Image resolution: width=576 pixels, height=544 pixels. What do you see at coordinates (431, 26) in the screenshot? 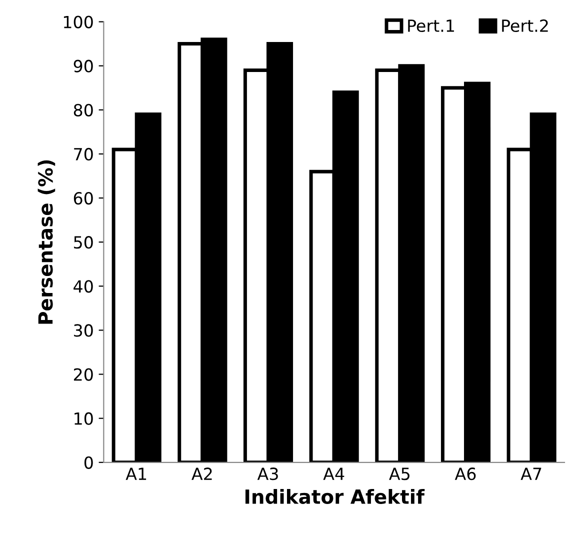
I see `legend-label: Pert.1` at bounding box center [431, 26].